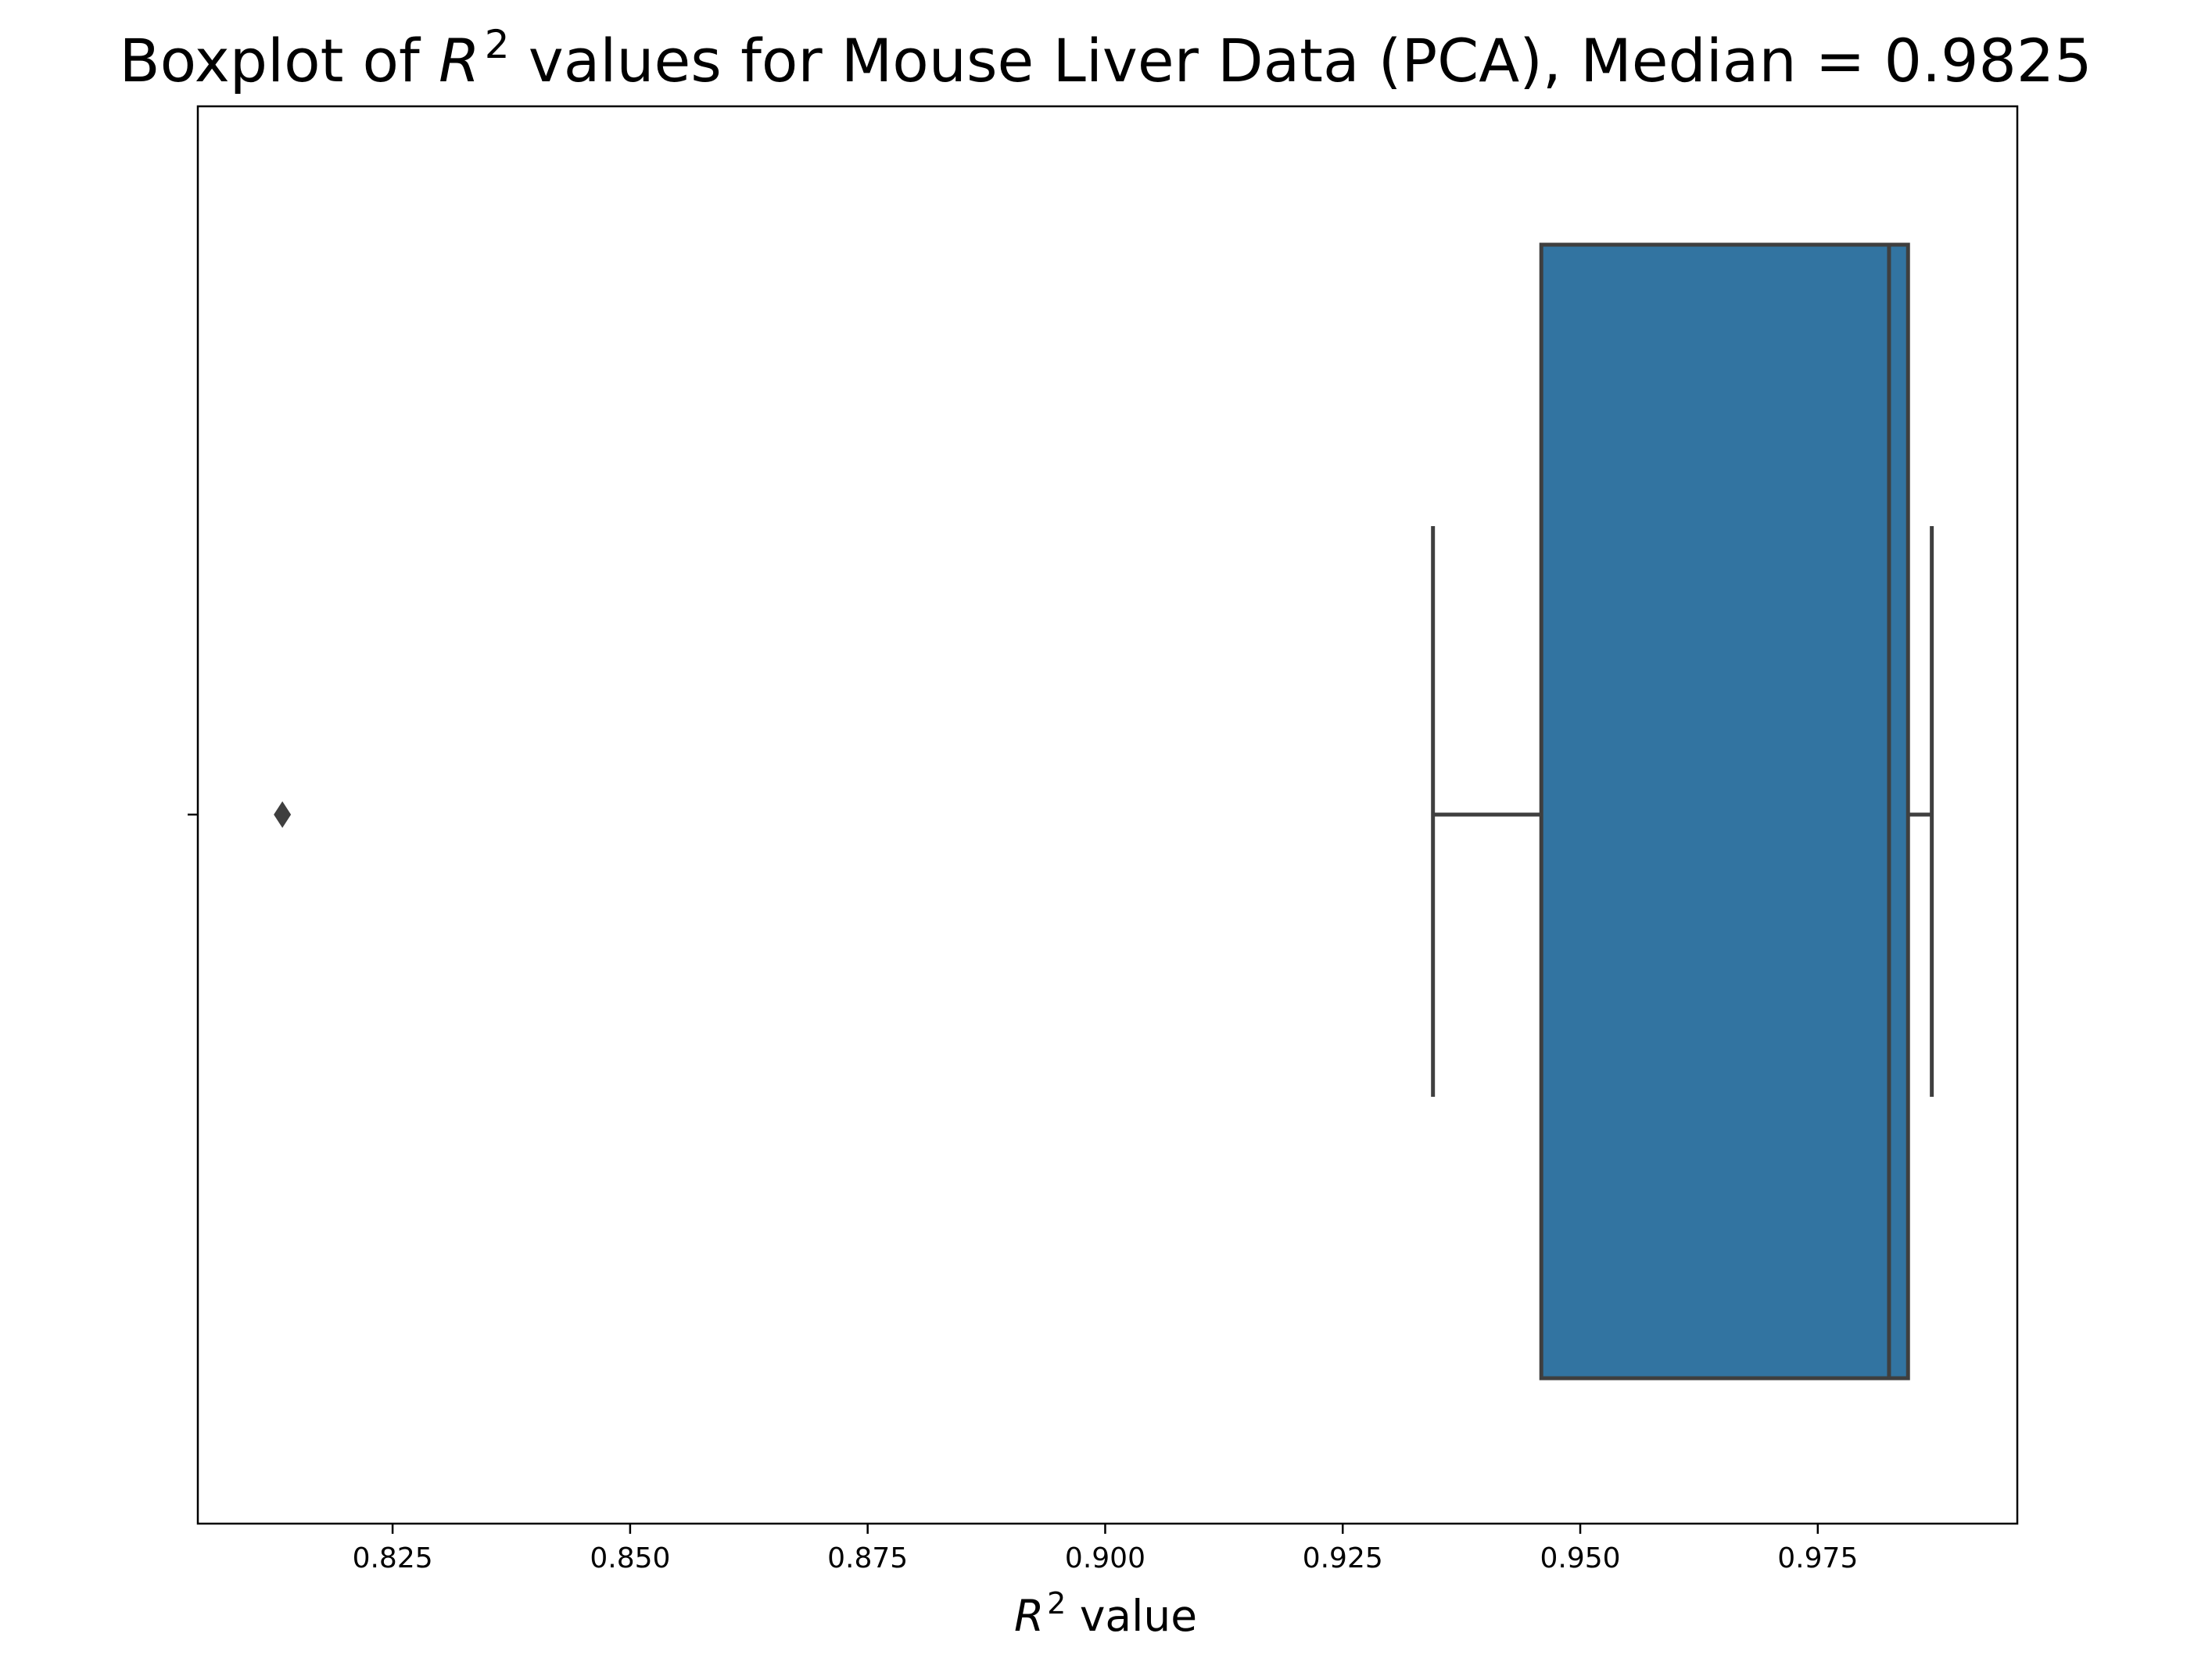 This screenshot has width=2212, height=1662. I want to click on x-tick-label: 0.875, so click(867, 1558).